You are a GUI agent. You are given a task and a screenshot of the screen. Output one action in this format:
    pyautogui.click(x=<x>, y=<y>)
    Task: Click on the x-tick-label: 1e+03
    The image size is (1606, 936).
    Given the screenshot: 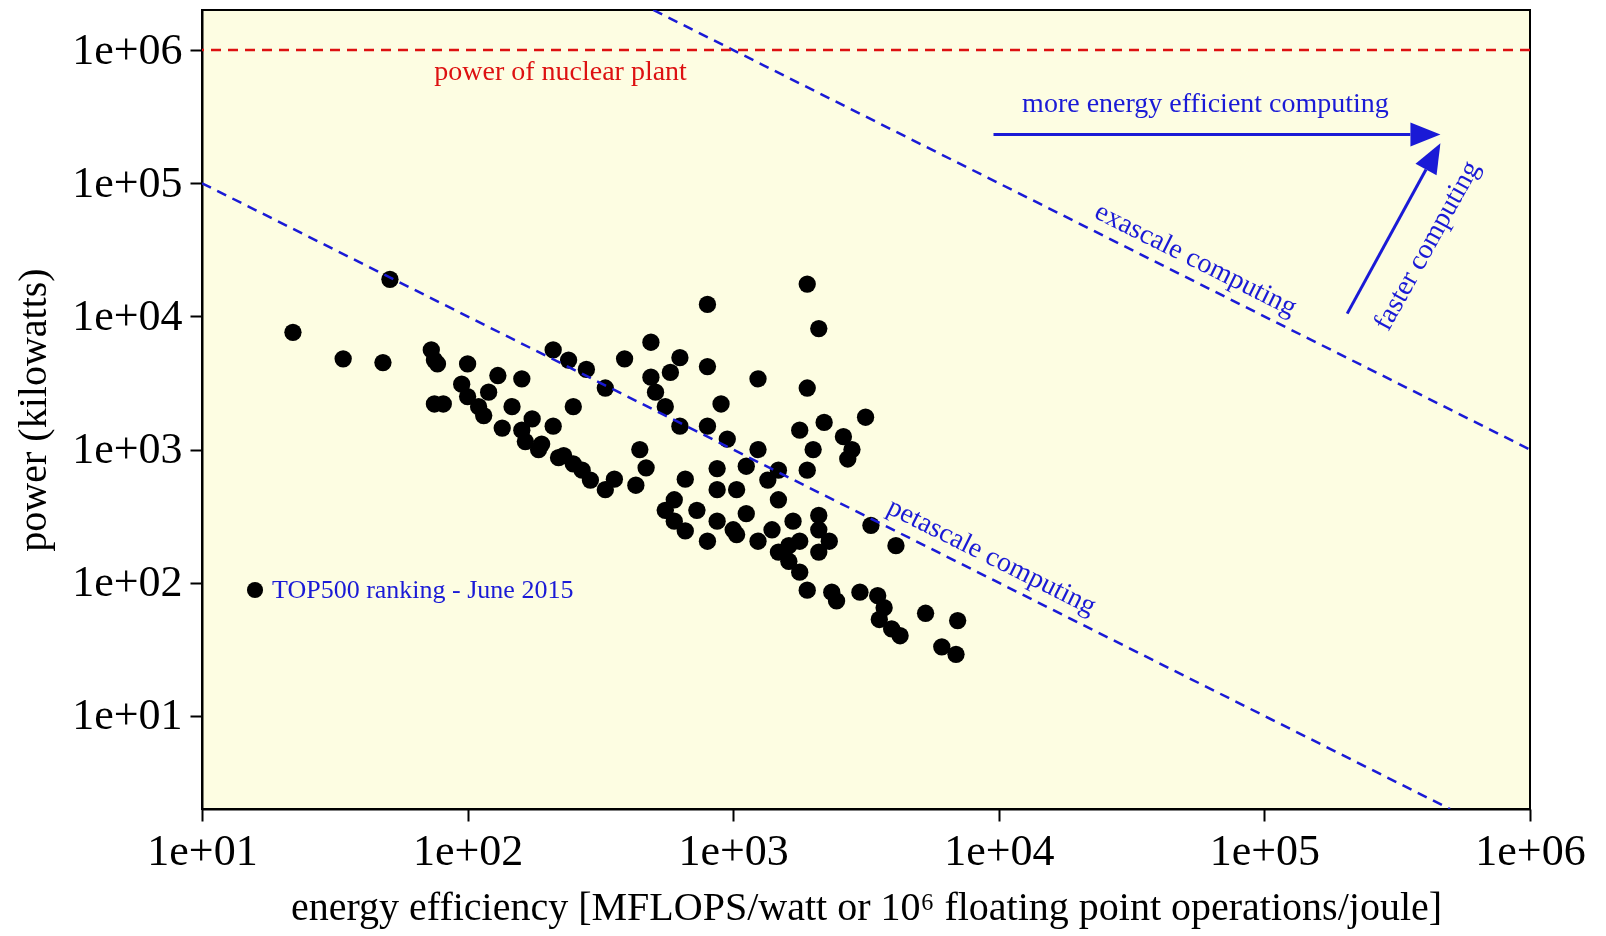 What is the action you would take?
    pyautogui.click(x=733, y=850)
    